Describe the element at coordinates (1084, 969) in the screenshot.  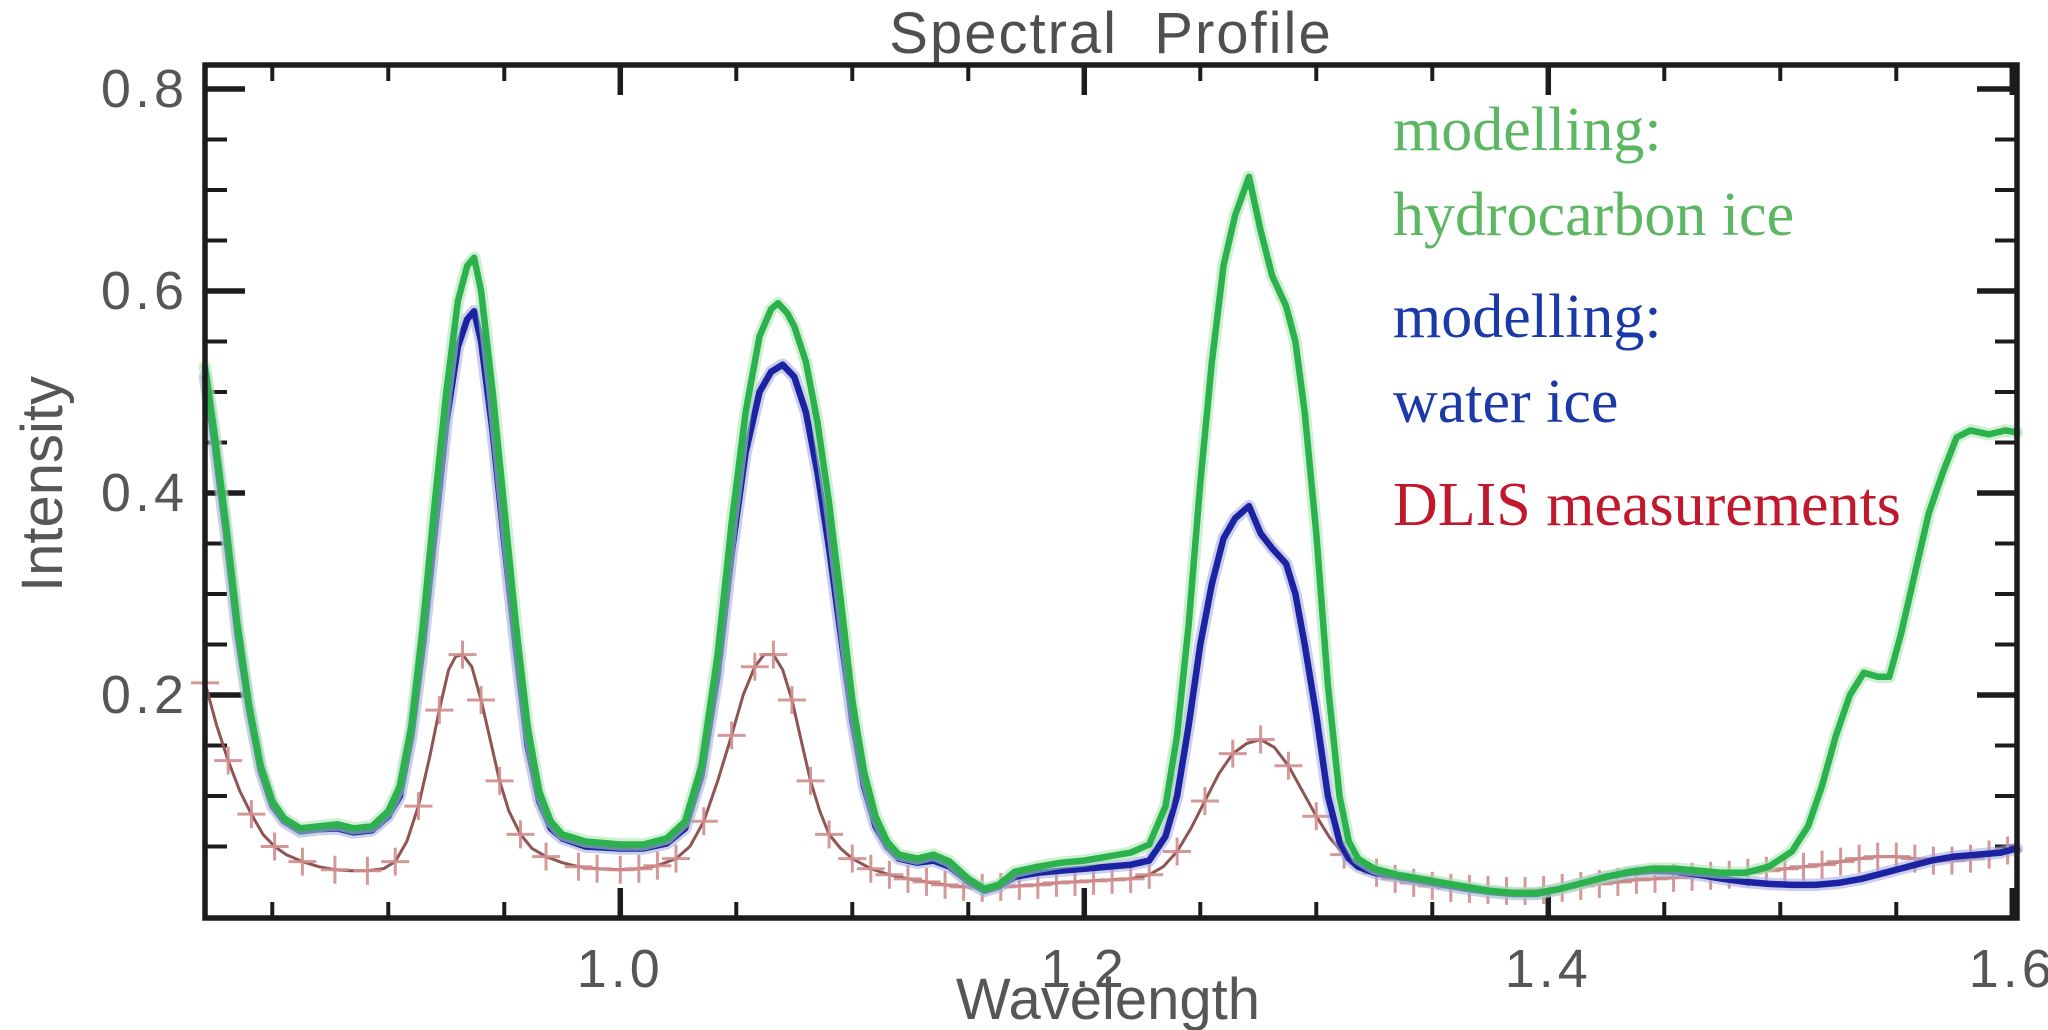
I see `x-tick-label-1.2: 1.2` at that location.